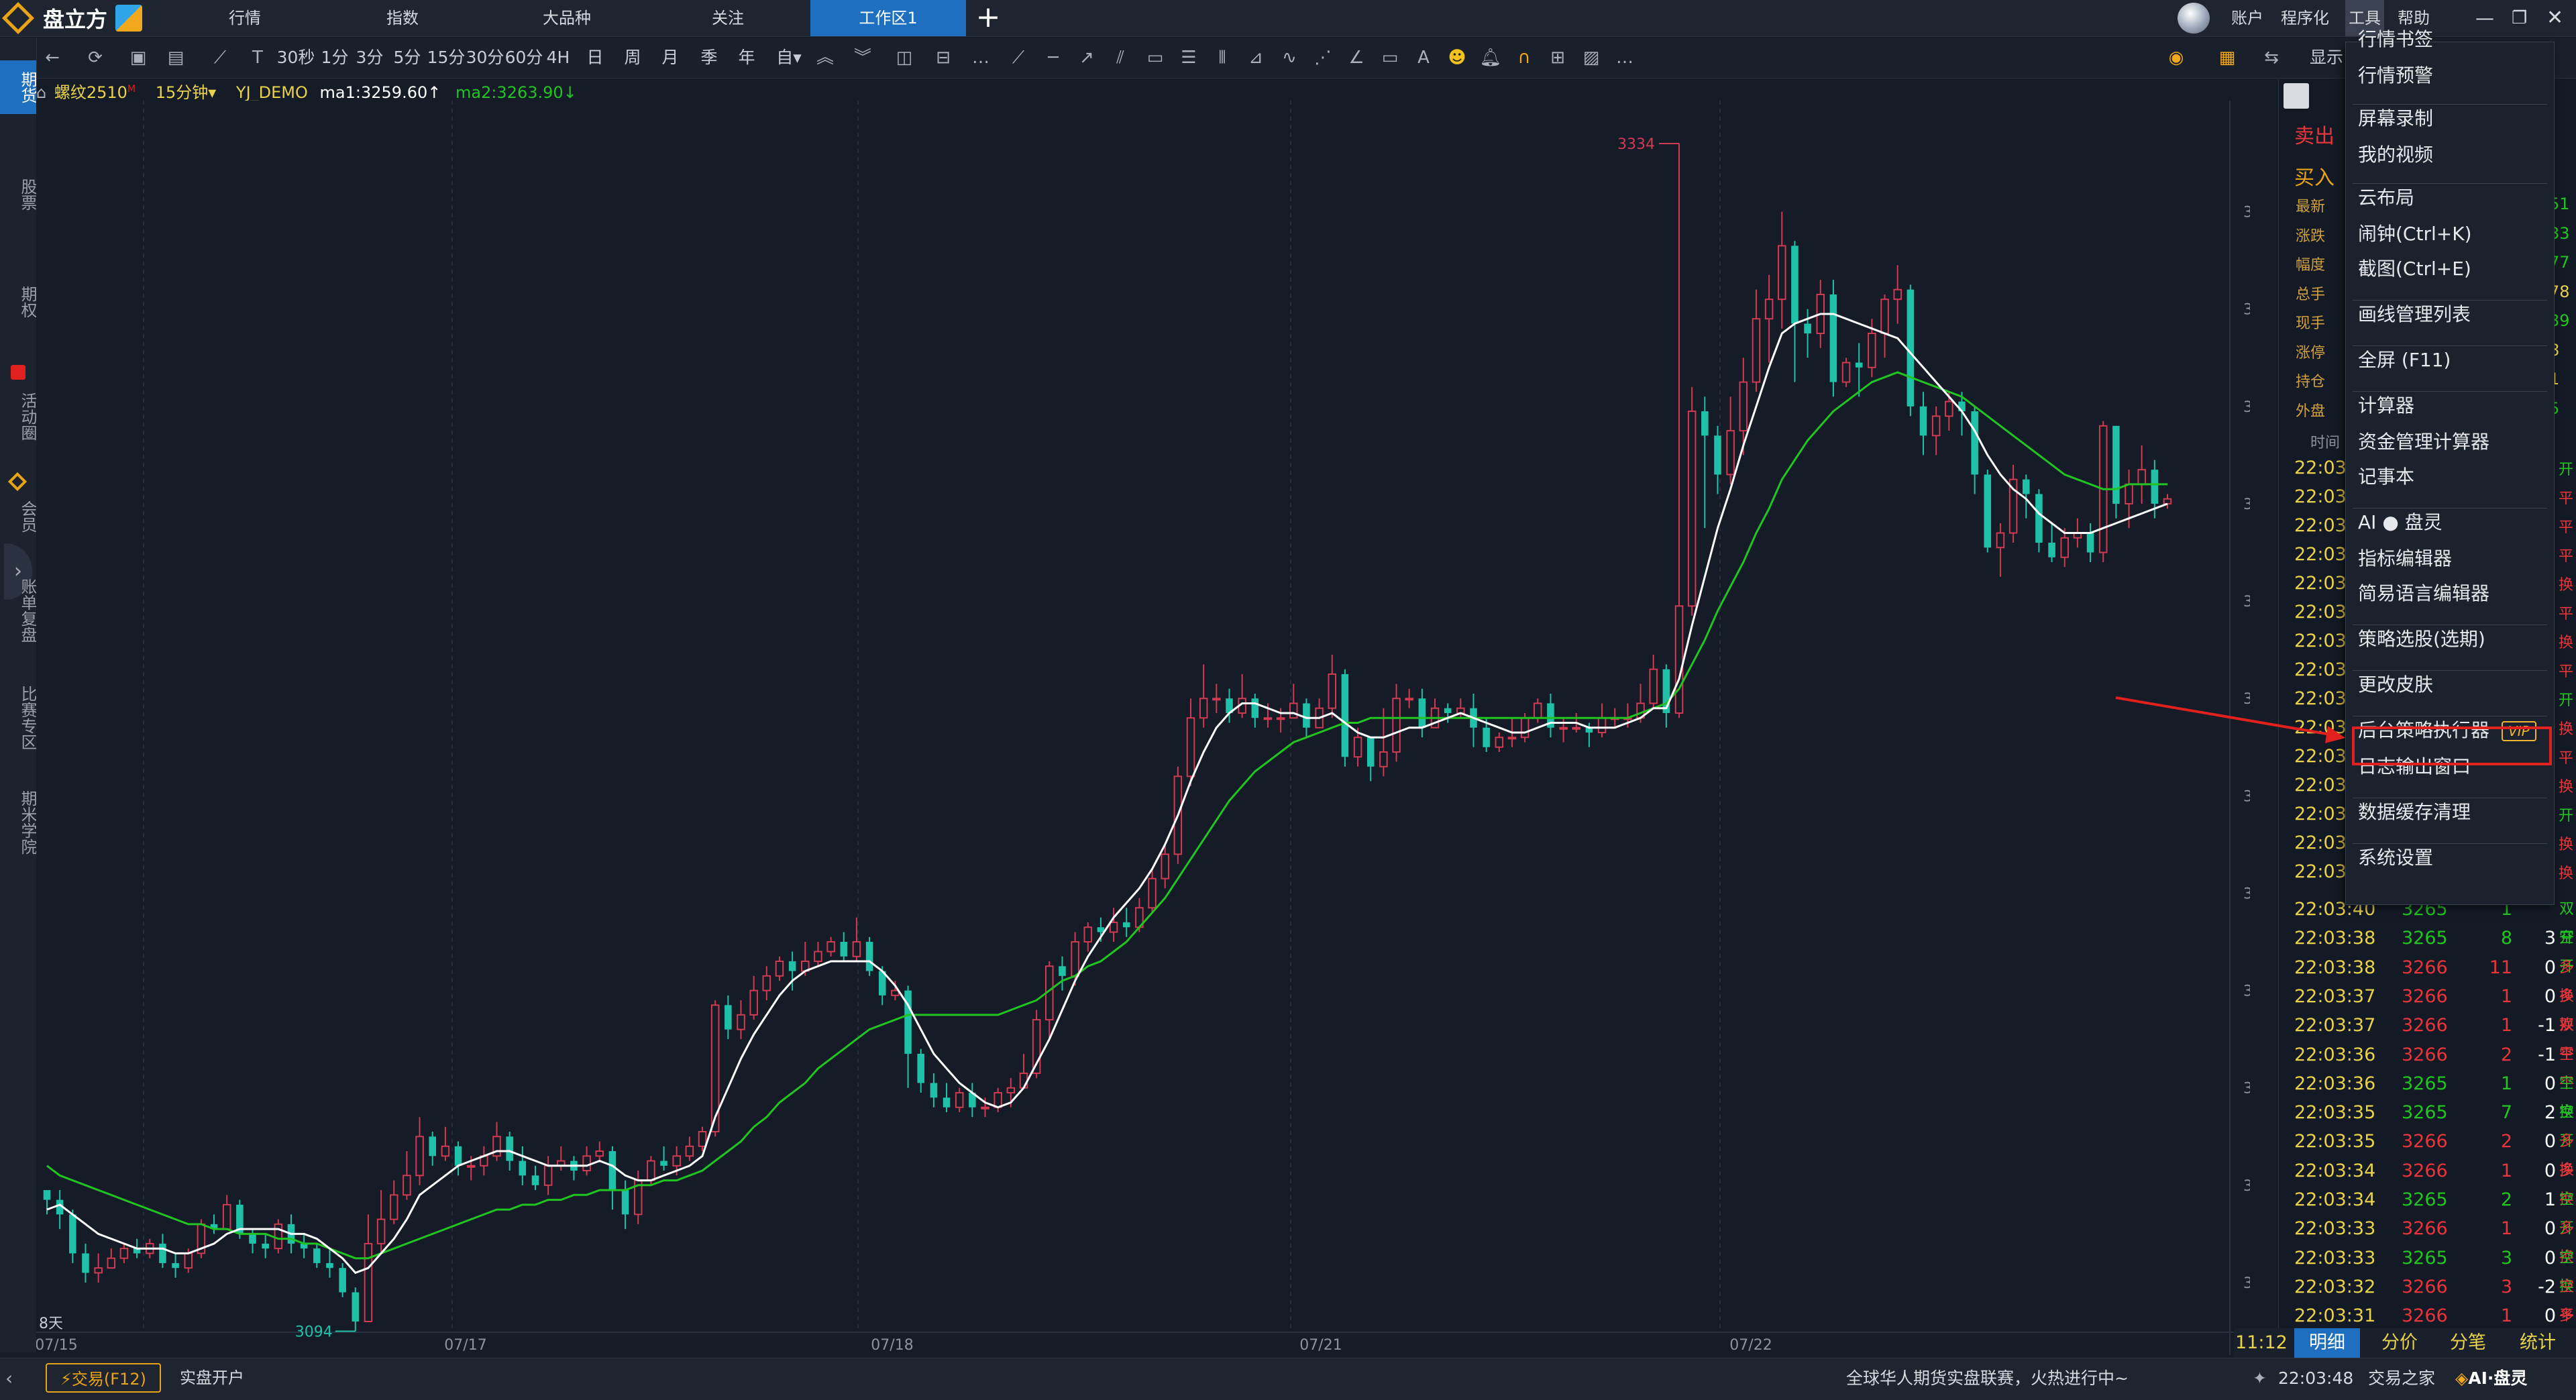  I want to click on line-chart-icon: ⟋, so click(220, 58).